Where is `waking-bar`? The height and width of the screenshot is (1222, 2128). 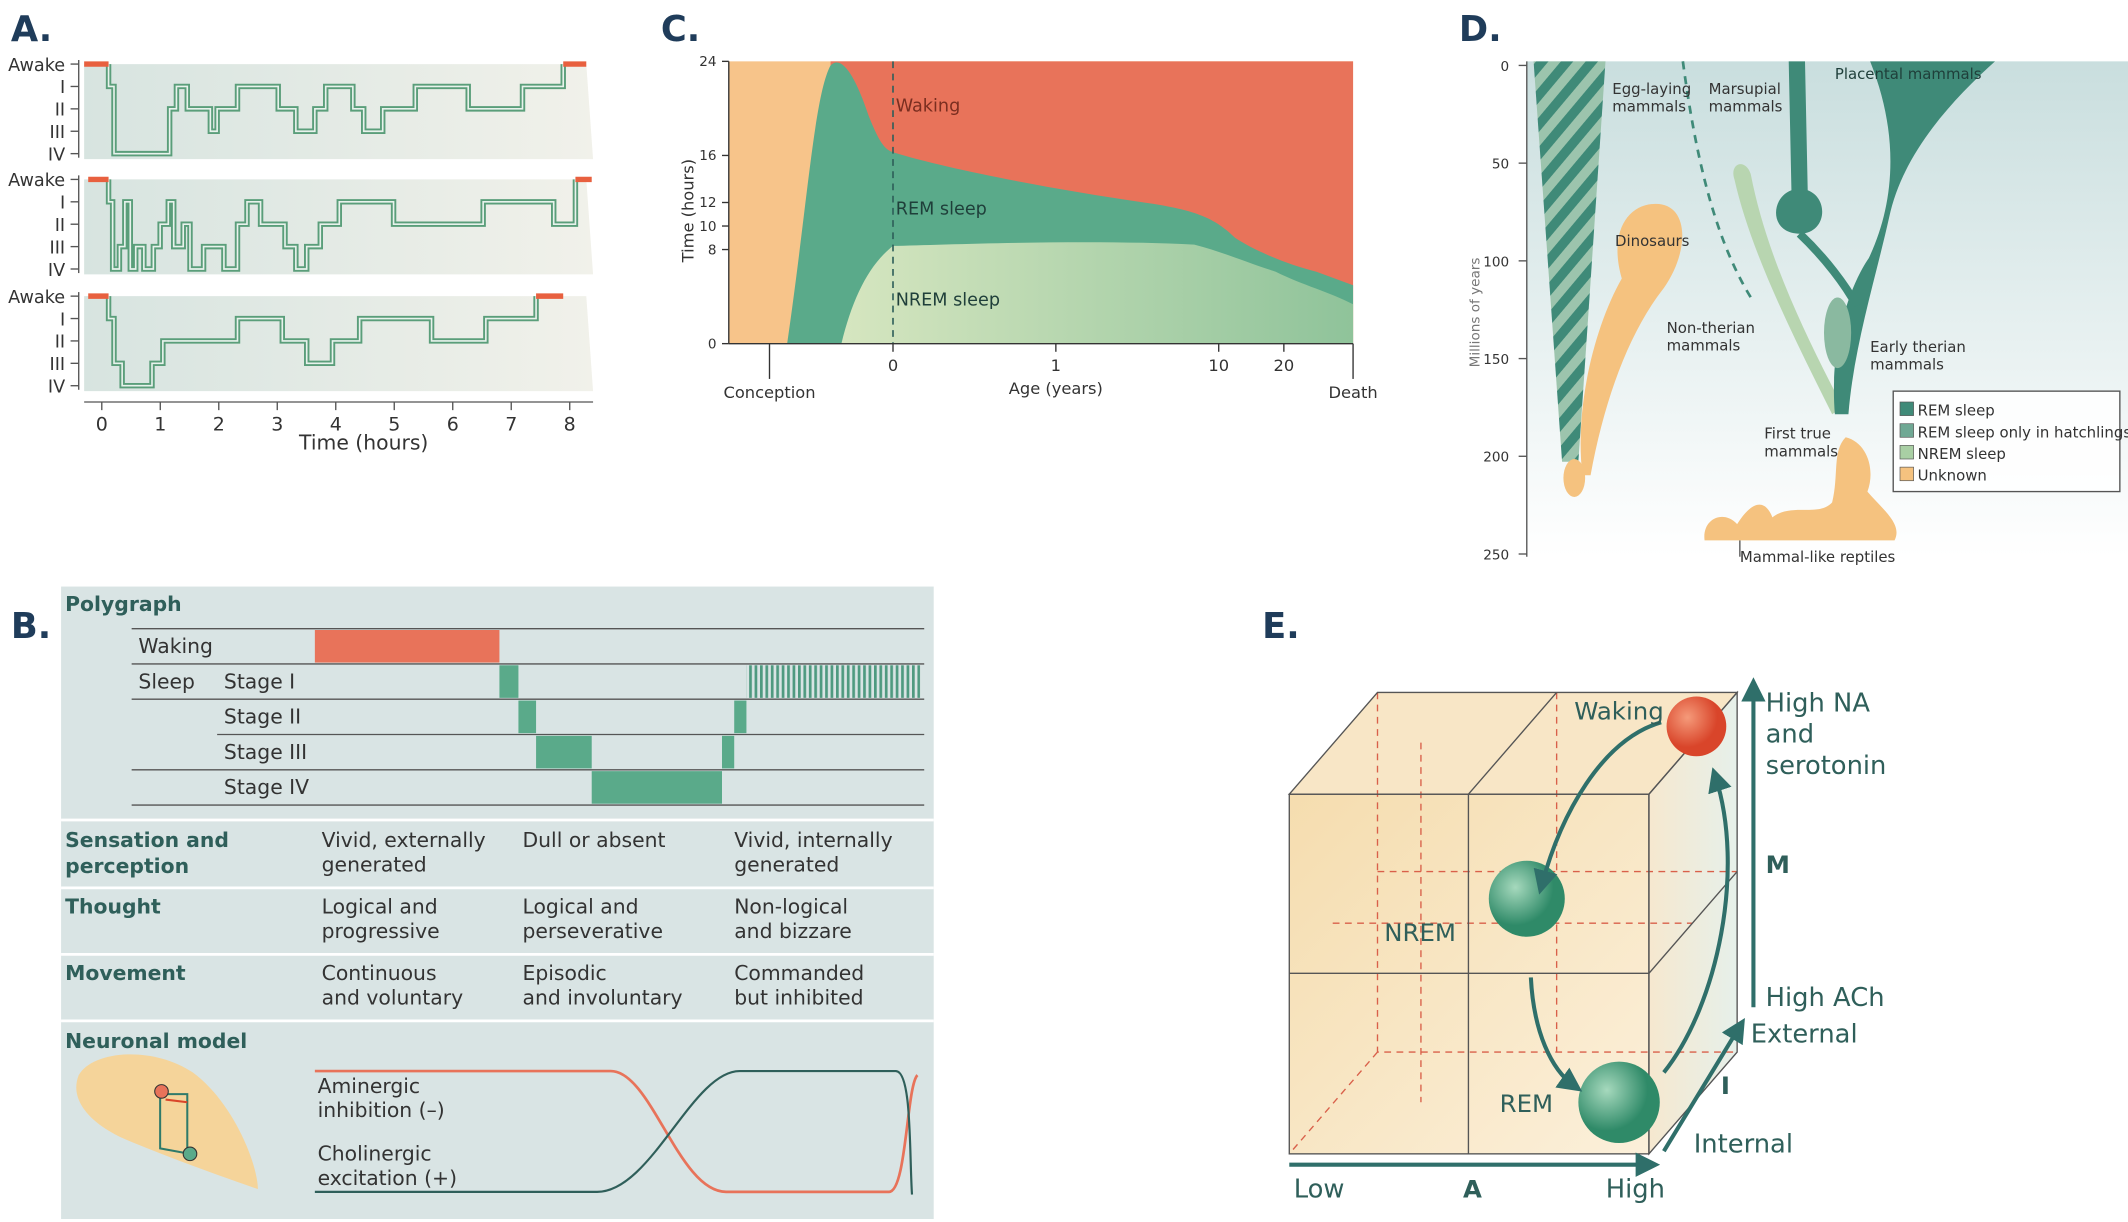 waking-bar is located at coordinates (407, 646).